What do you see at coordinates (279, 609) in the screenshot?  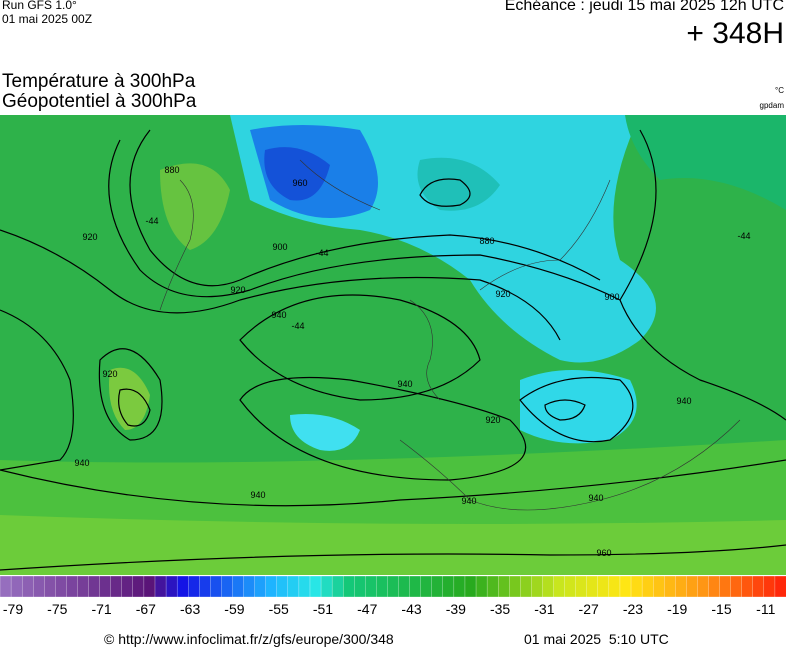 I see `scale-tick-label: -55` at bounding box center [279, 609].